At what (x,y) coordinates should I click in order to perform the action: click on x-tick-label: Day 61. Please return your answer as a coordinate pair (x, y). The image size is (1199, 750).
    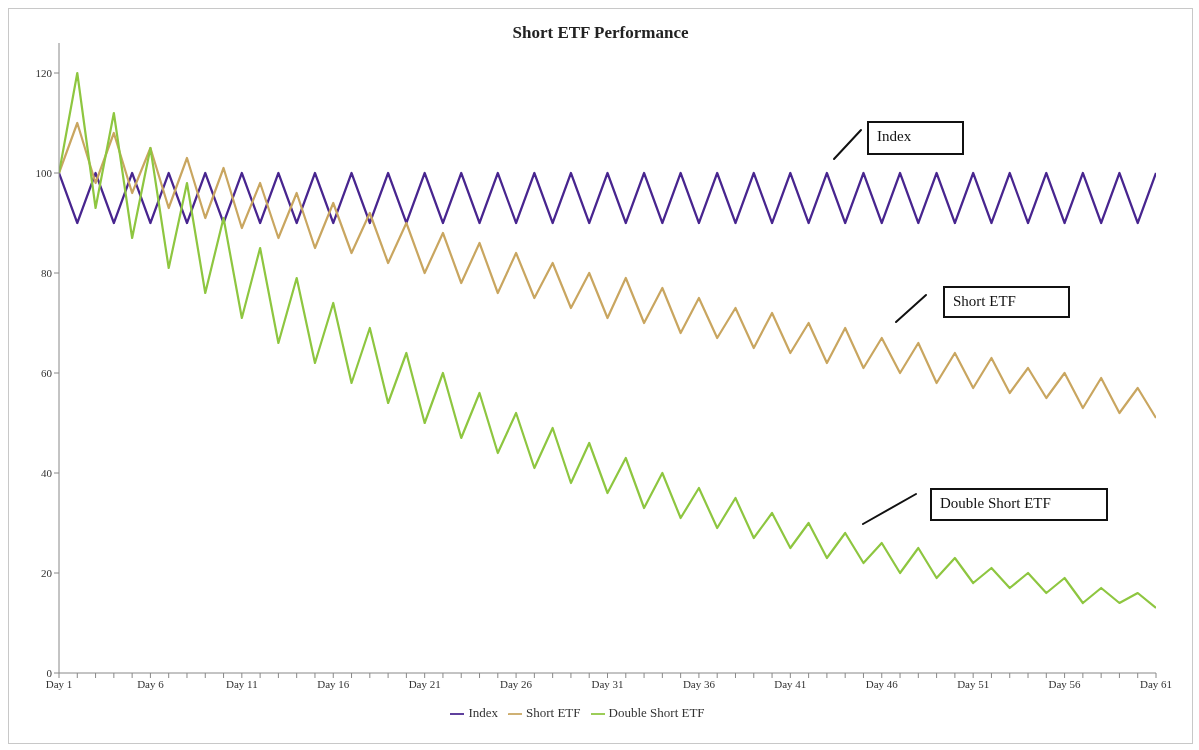
    Looking at the image, I should click on (1156, 683).